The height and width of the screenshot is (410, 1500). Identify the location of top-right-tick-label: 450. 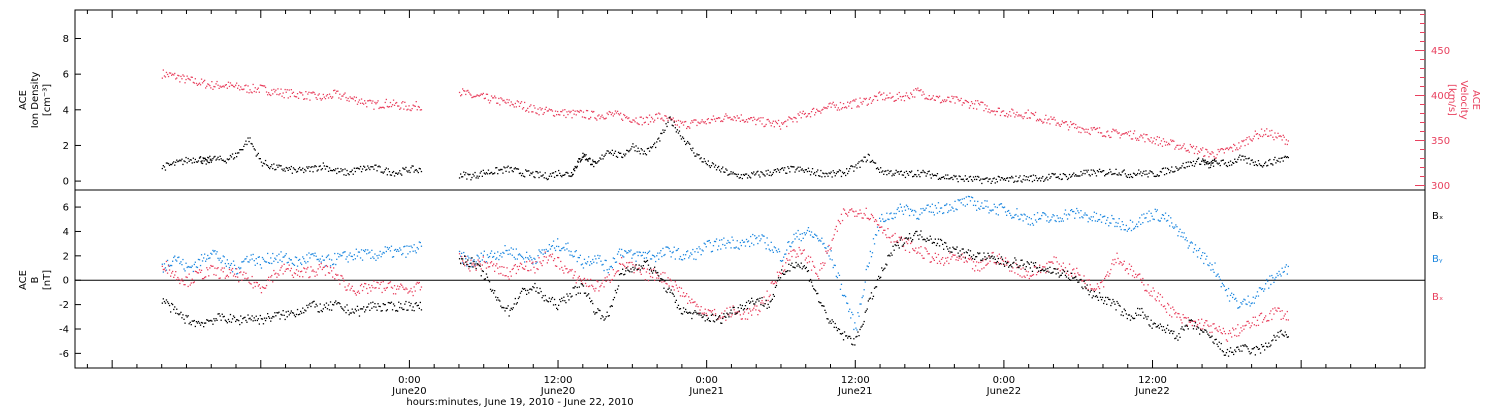
(1440, 51).